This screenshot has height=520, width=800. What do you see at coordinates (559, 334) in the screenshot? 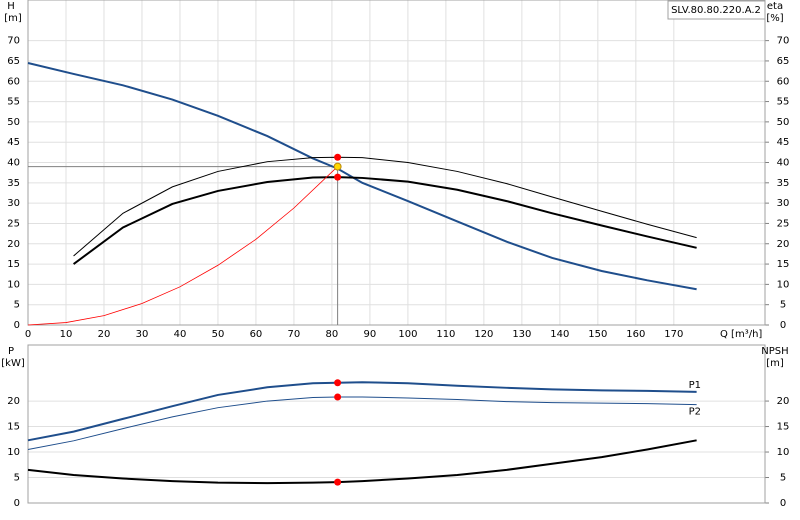
I see `x-tick-label: 140` at bounding box center [559, 334].